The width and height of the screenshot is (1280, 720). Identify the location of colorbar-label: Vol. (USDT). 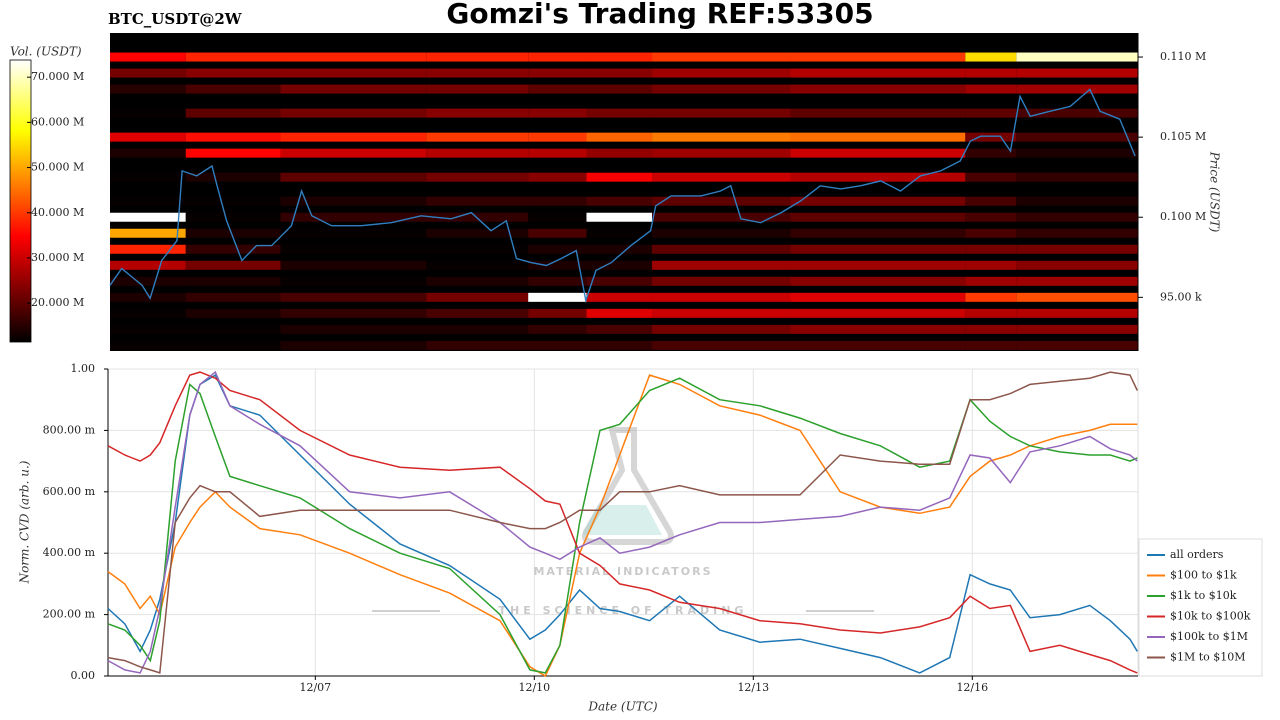
(46, 52).